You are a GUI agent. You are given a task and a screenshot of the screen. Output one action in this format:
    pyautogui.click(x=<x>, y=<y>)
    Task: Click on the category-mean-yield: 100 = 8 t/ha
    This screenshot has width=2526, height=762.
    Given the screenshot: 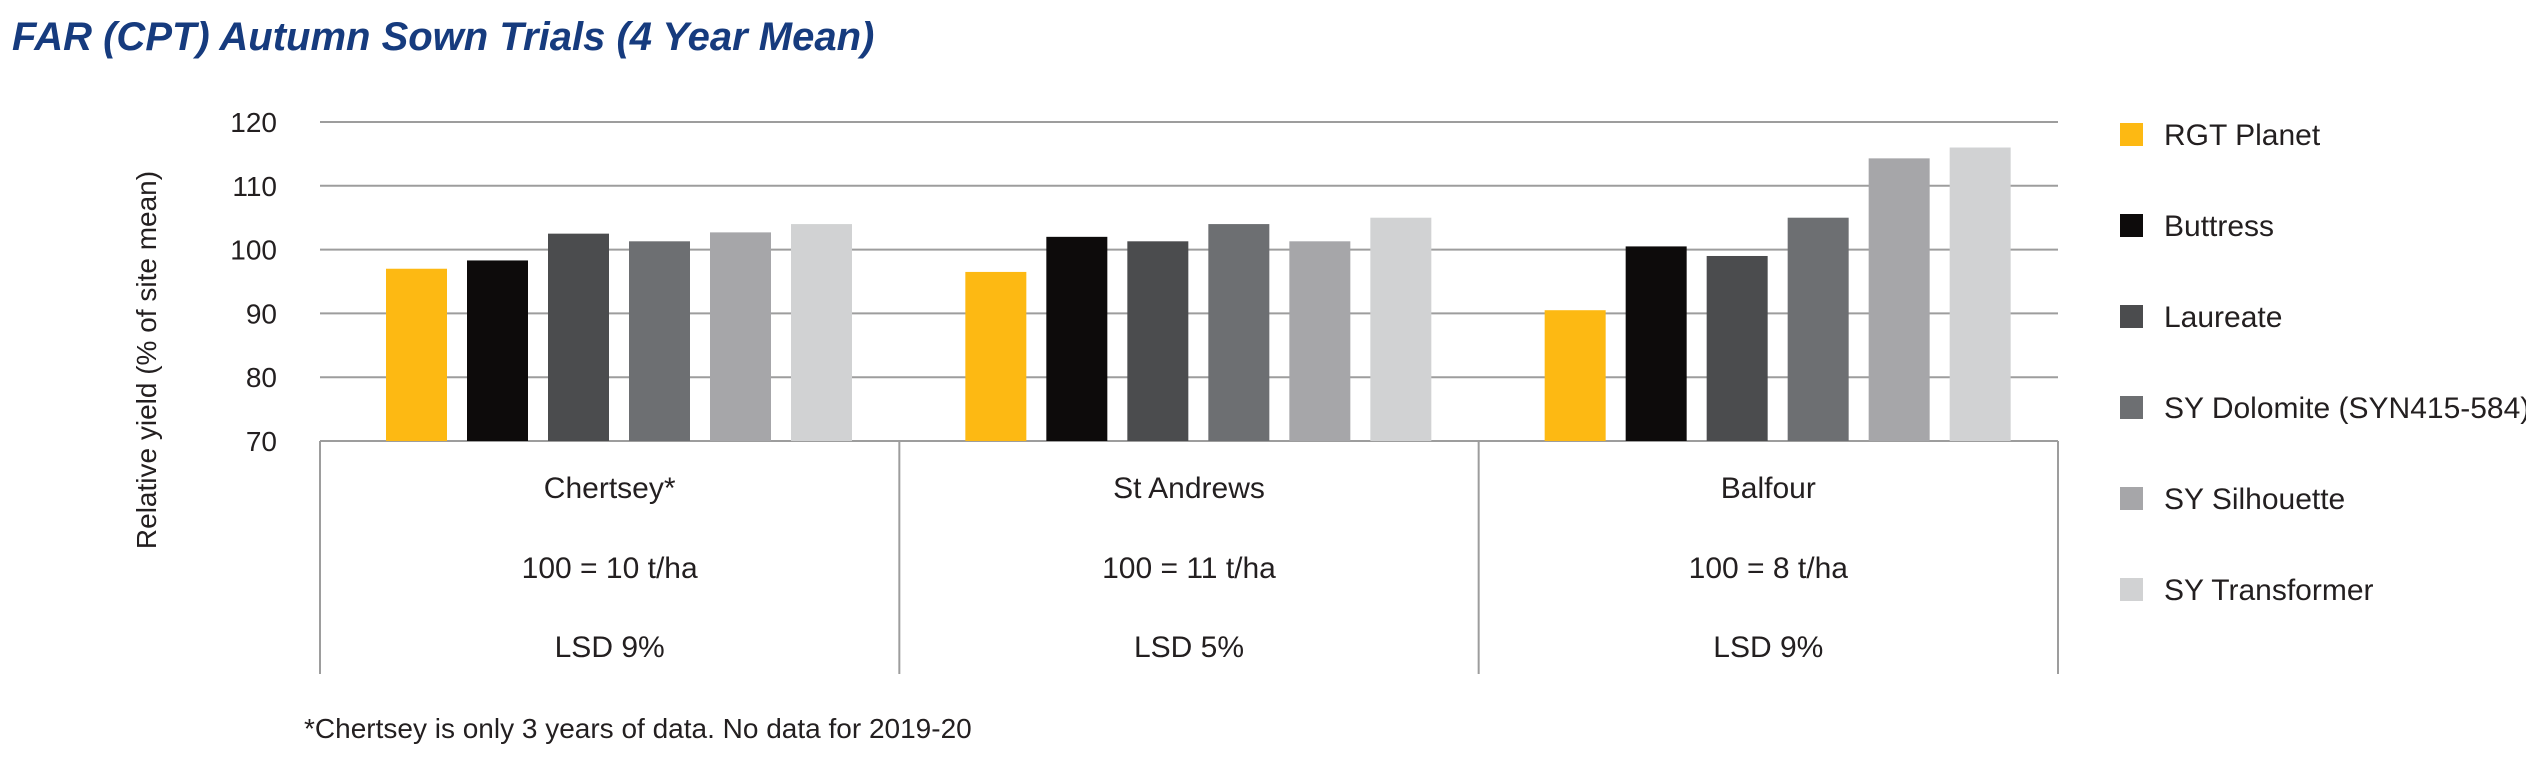 What is the action you would take?
    pyautogui.click(x=1769, y=568)
    